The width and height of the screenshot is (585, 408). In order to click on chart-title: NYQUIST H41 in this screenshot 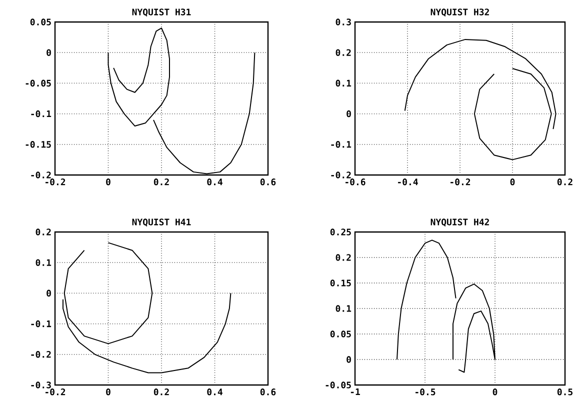, I will do `click(161, 222)`.